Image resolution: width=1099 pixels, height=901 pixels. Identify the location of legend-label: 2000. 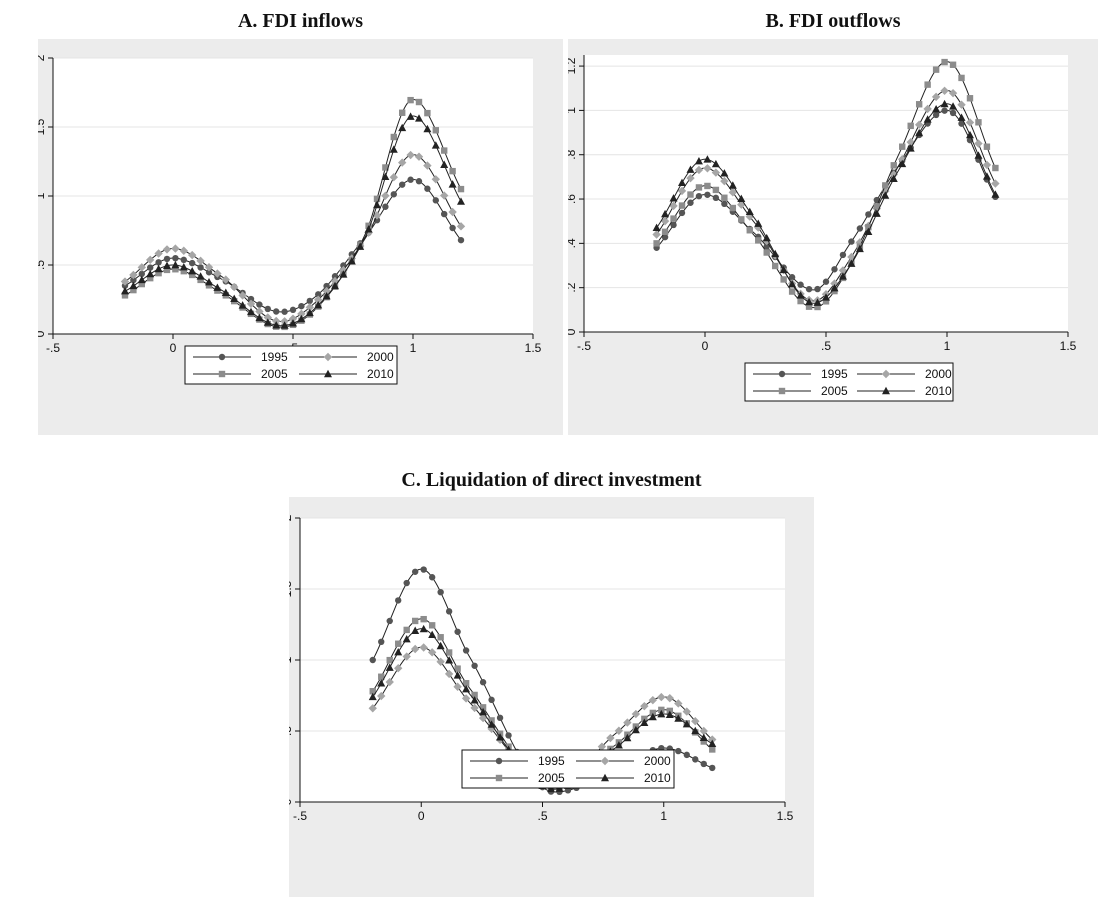
(380, 357).